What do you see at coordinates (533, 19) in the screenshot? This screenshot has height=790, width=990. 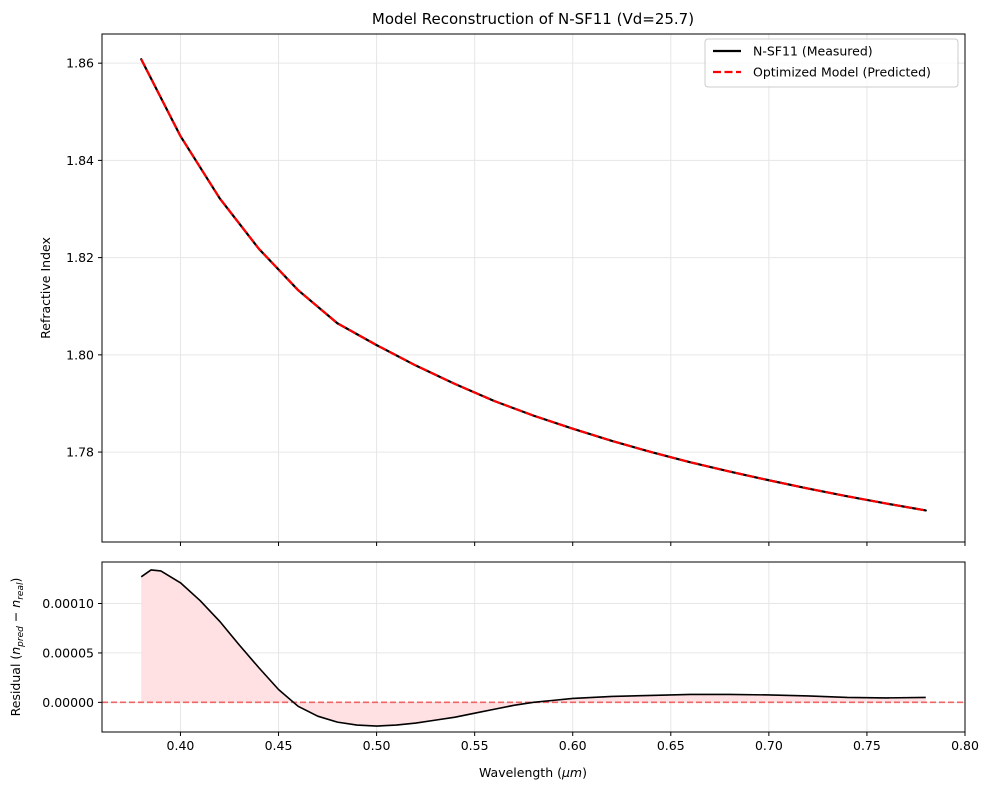 I see `top-chart-title: Model Reconstruction of N-SF11 (Vd=25.7)` at bounding box center [533, 19].